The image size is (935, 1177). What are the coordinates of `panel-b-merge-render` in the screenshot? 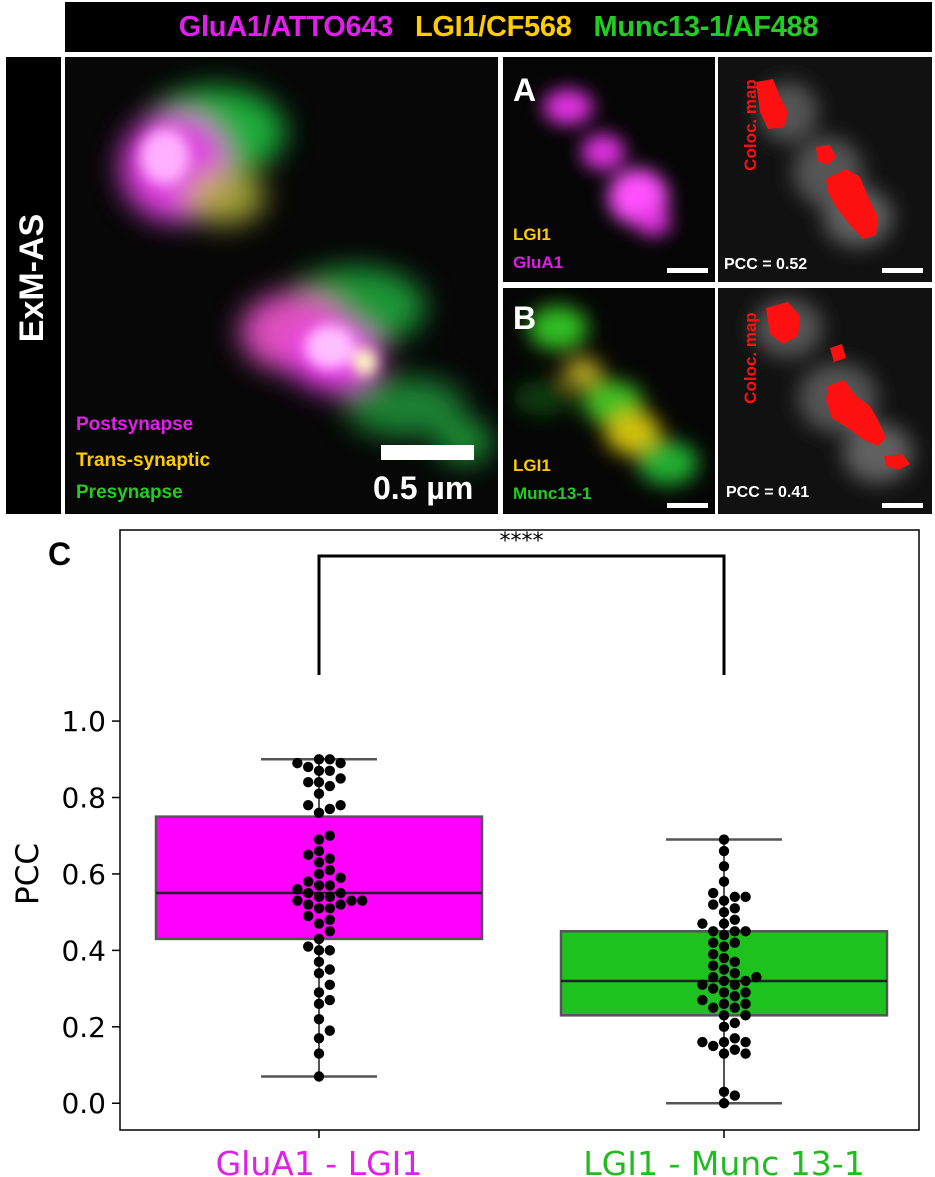 It's located at (609, 401).